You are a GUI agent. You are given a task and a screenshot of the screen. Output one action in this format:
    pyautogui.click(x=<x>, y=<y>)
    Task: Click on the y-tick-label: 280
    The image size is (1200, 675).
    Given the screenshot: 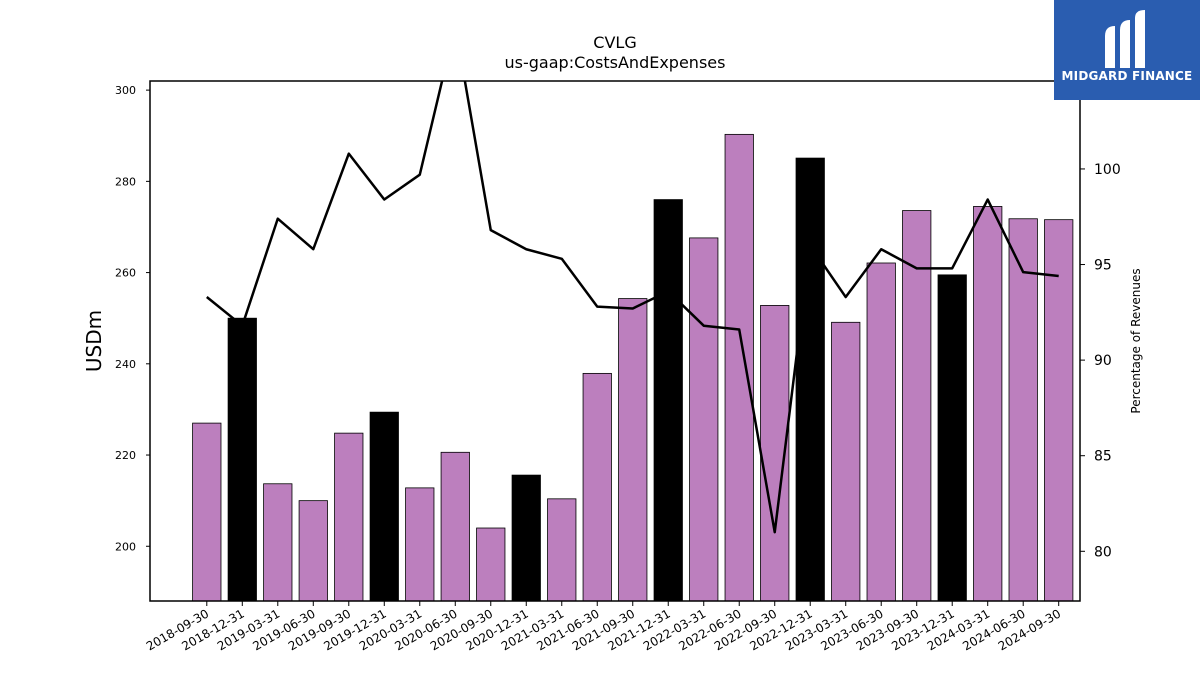 What is the action you would take?
    pyautogui.click(x=125, y=181)
    